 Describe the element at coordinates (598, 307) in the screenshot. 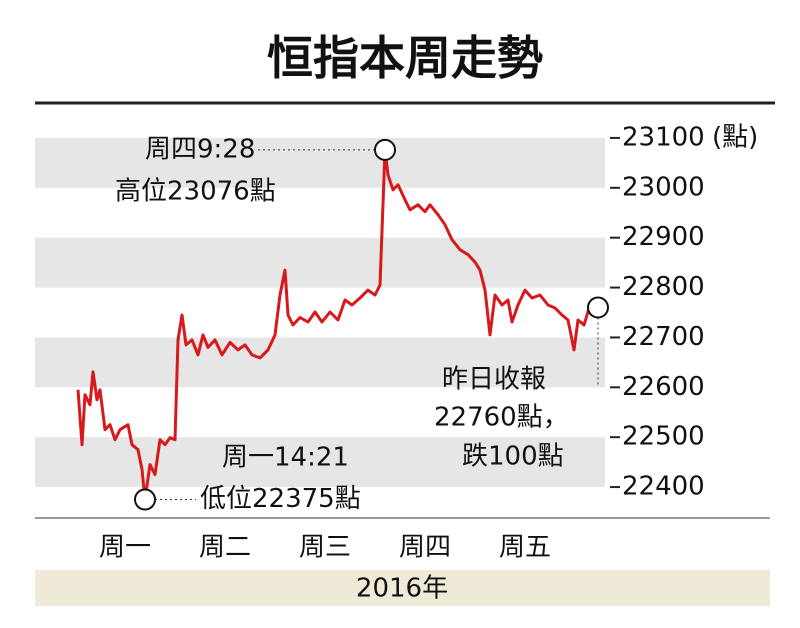

I see `close-marker` at that location.